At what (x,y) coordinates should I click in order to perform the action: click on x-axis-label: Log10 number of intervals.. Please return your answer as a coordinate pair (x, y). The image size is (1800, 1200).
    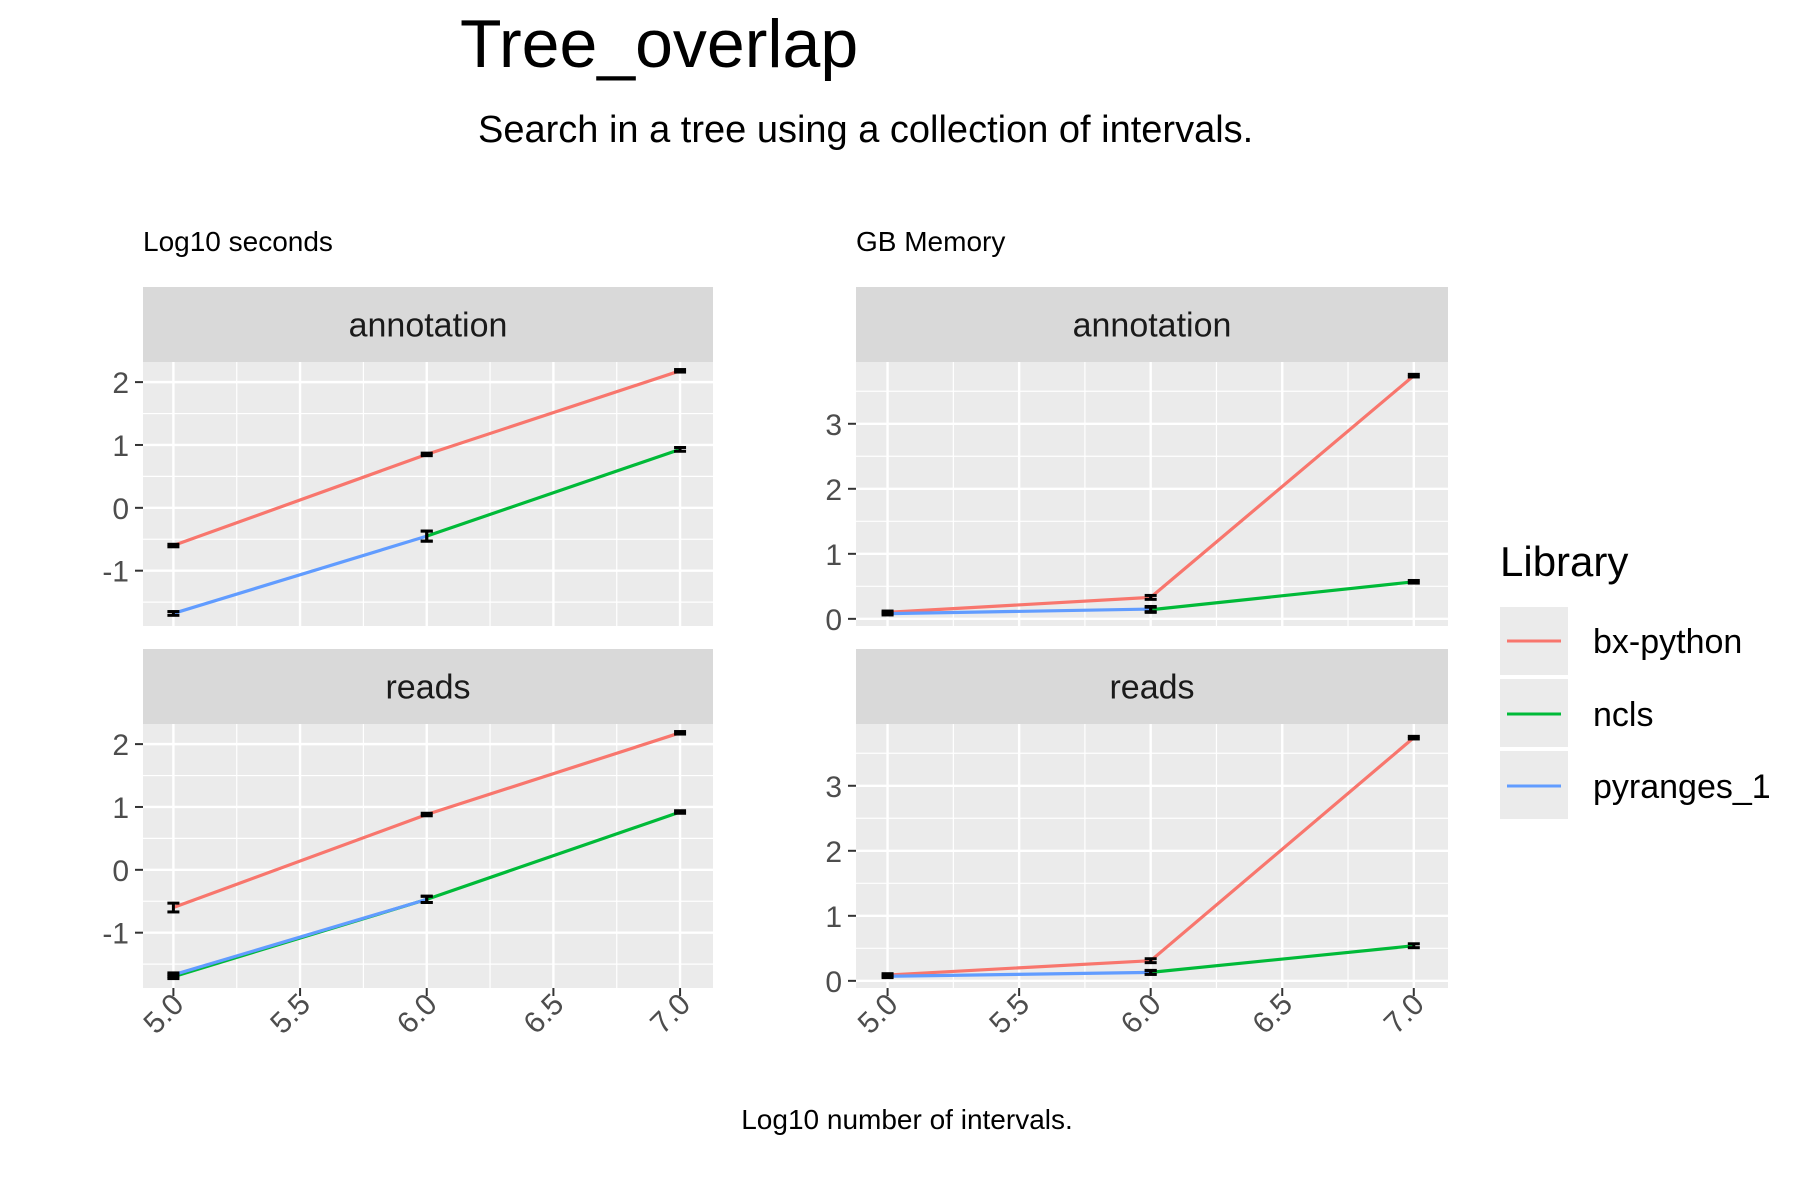
    Looking at the image, I should click on (907, 1119).